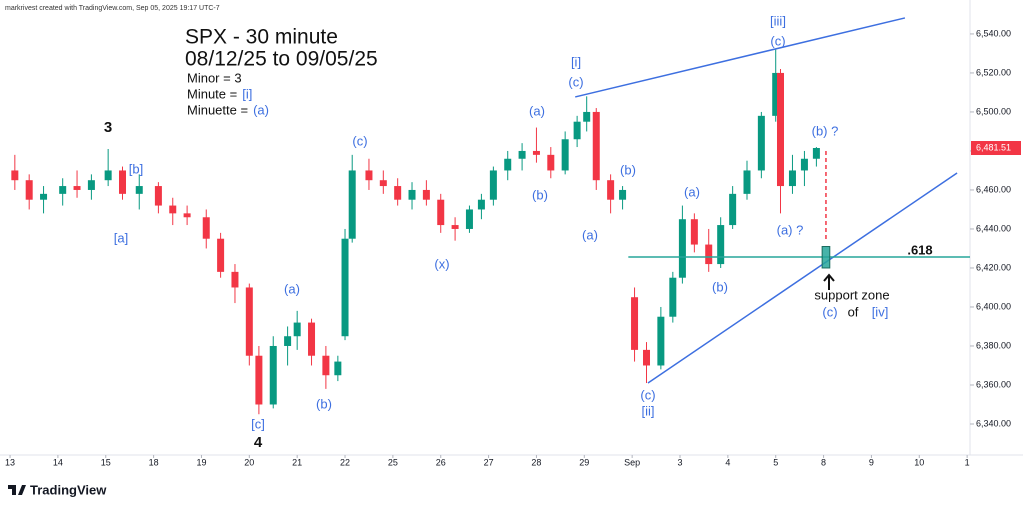  Describe the element at coordinates (106, 462) in the screenshot. I see `x-tick-label: 15` at that location.